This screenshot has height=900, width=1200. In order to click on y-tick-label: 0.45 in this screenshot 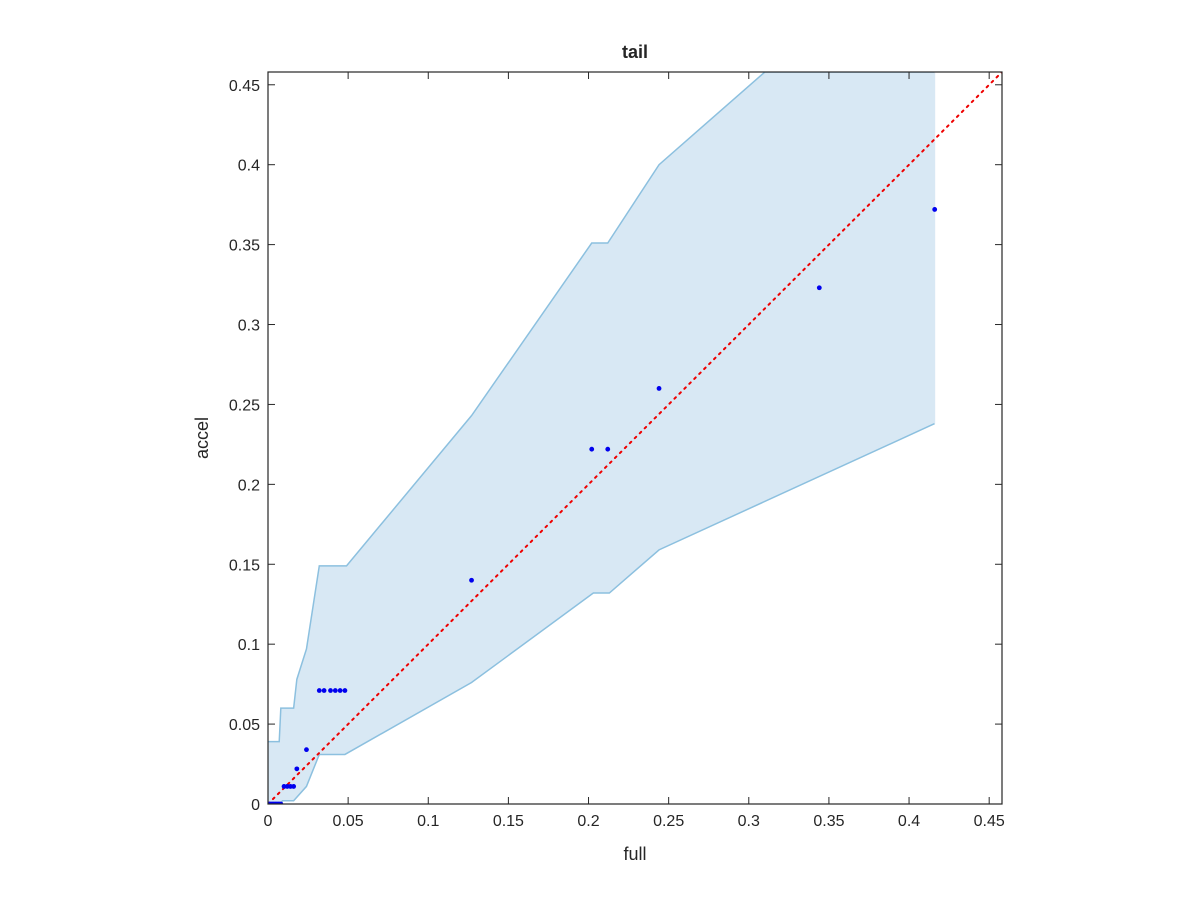, I will do `click(244, 86)`.